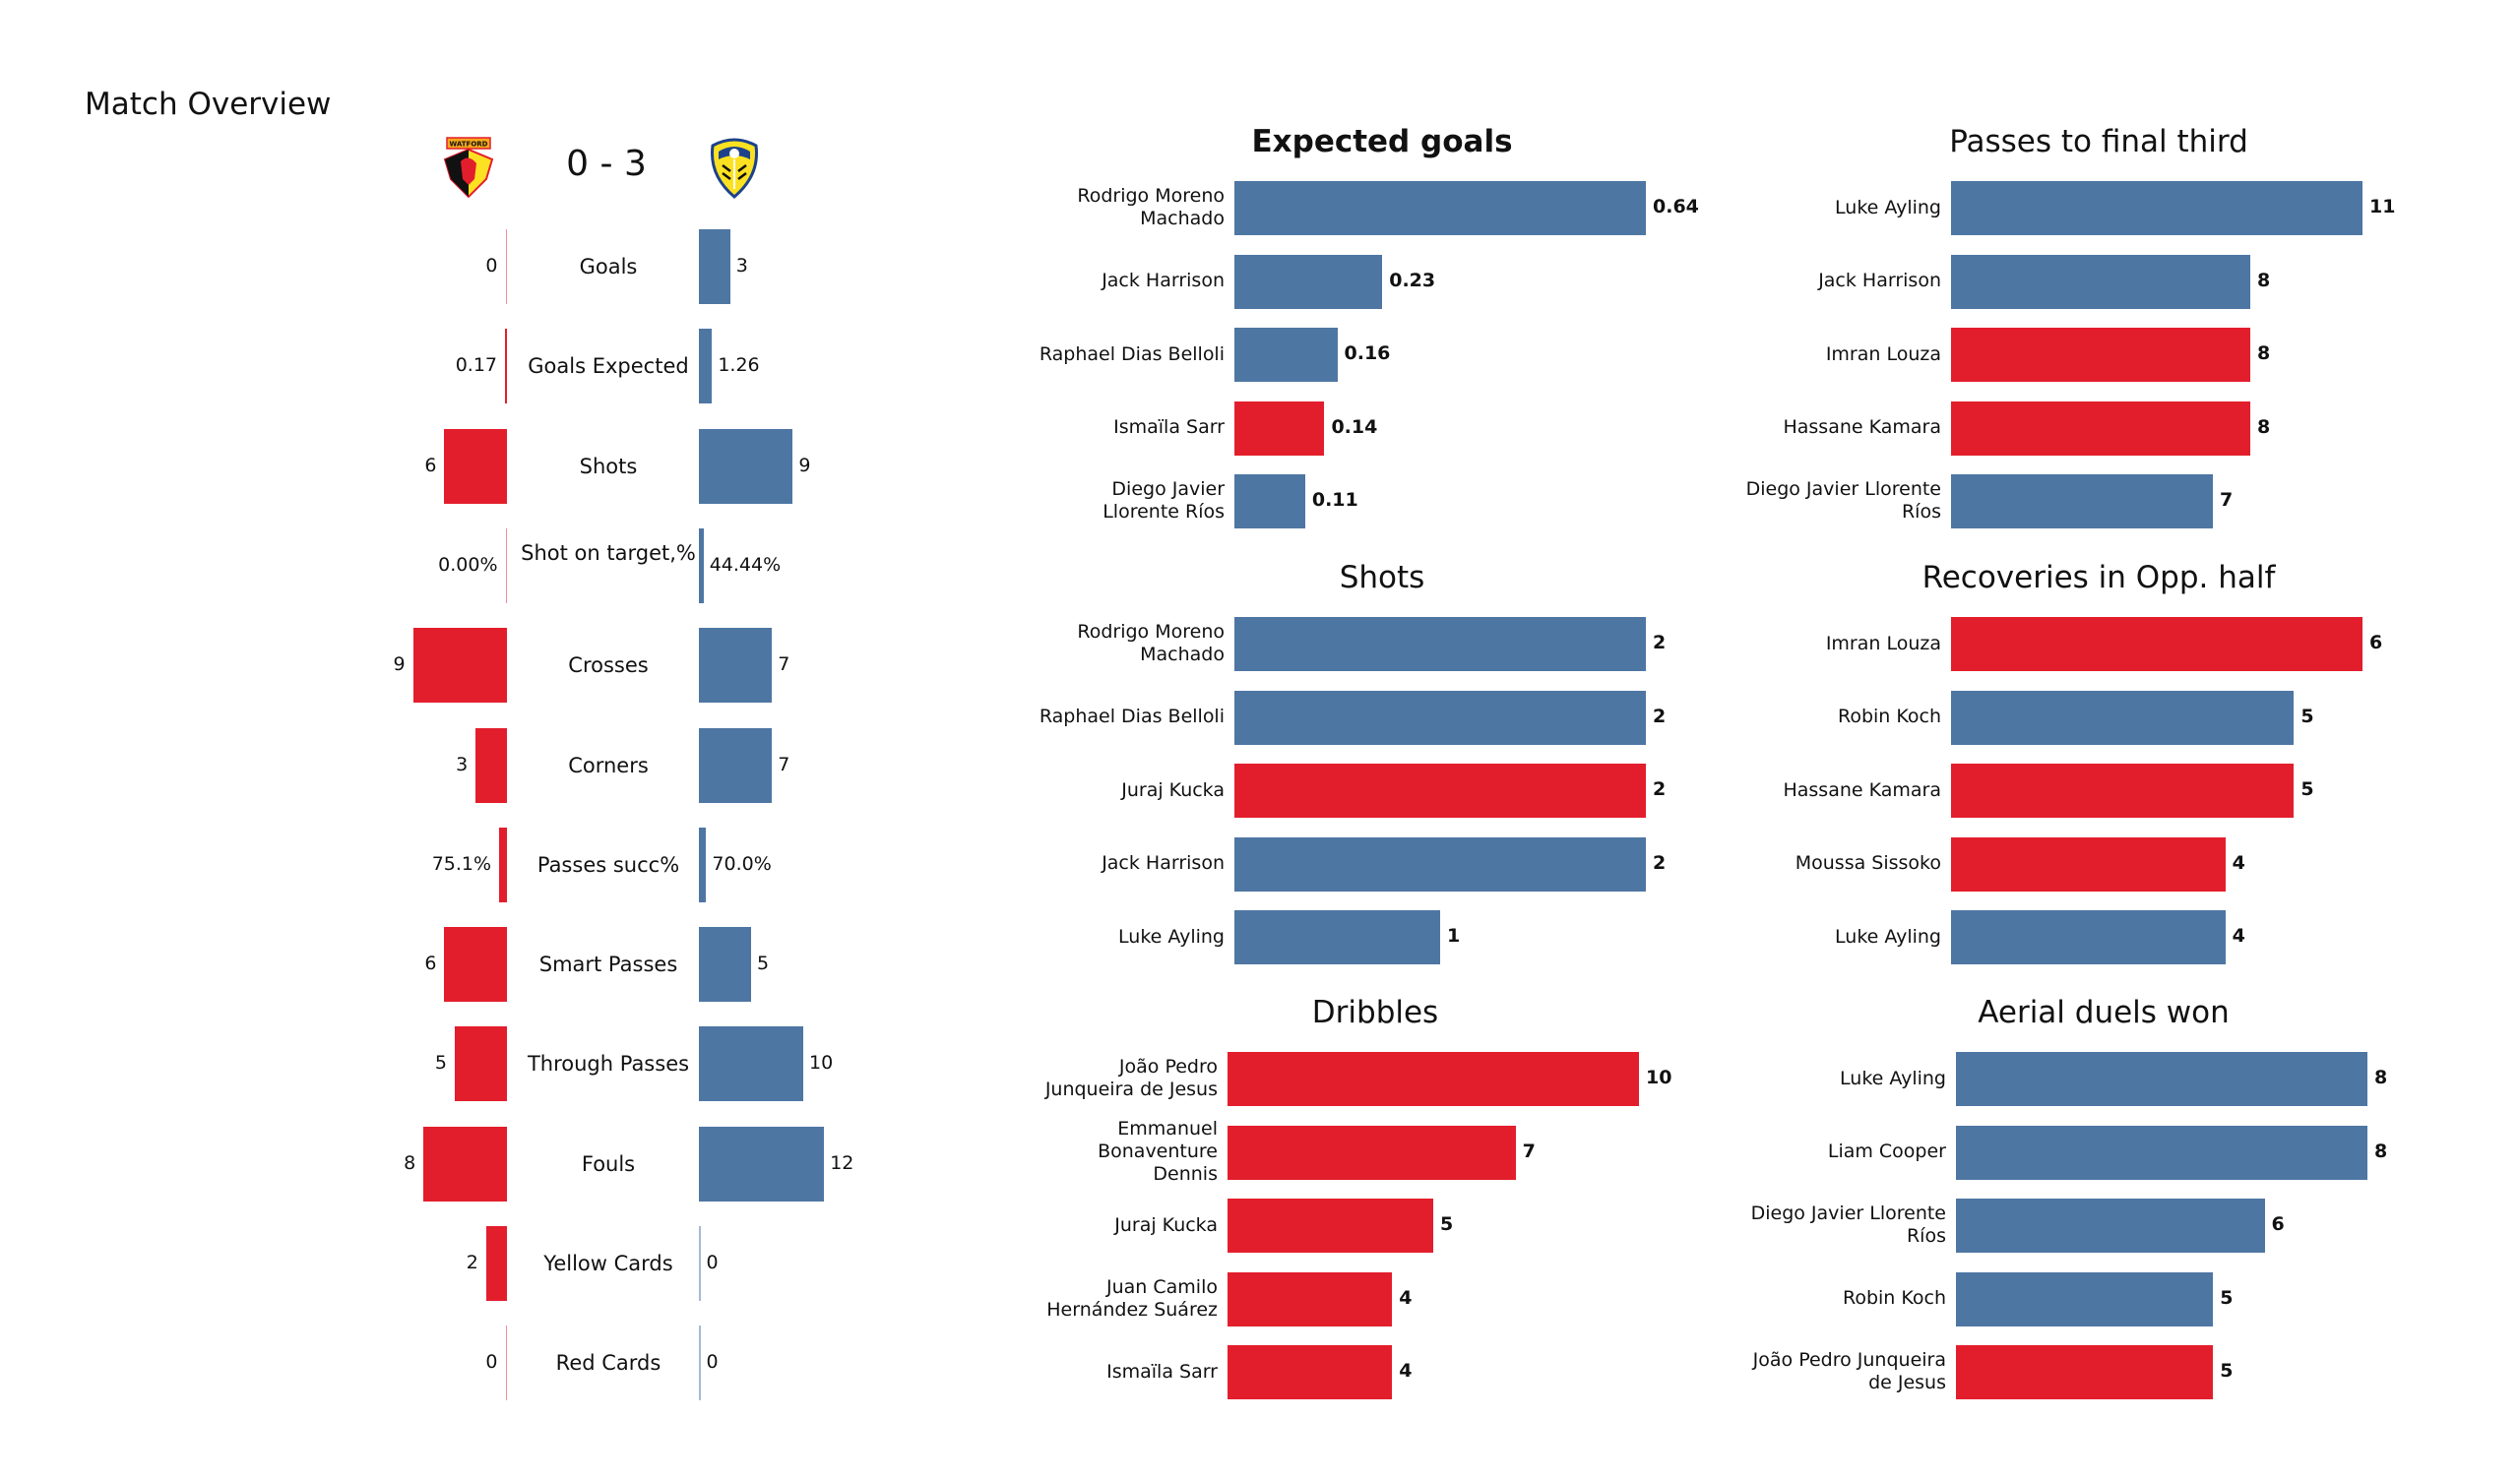 The image size is (2520, 1480). Describe the element at coordinates (1788, 1079) in the screenshot. I see `player-name: Luke Ayling` at that location.